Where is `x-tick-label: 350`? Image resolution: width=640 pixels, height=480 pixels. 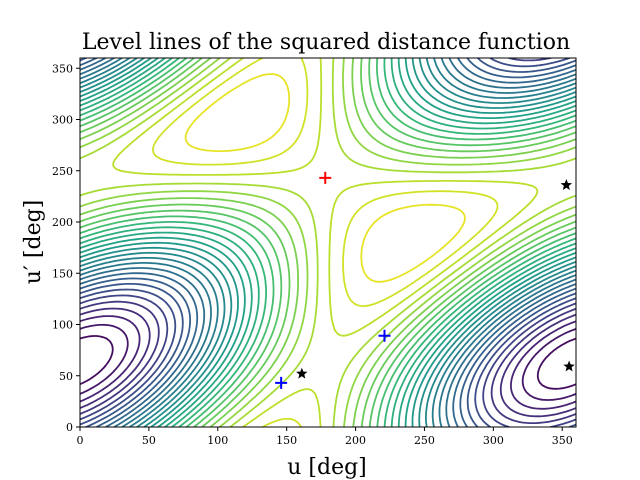 x-tick-label: 350 is located at coordinates (562, 440).